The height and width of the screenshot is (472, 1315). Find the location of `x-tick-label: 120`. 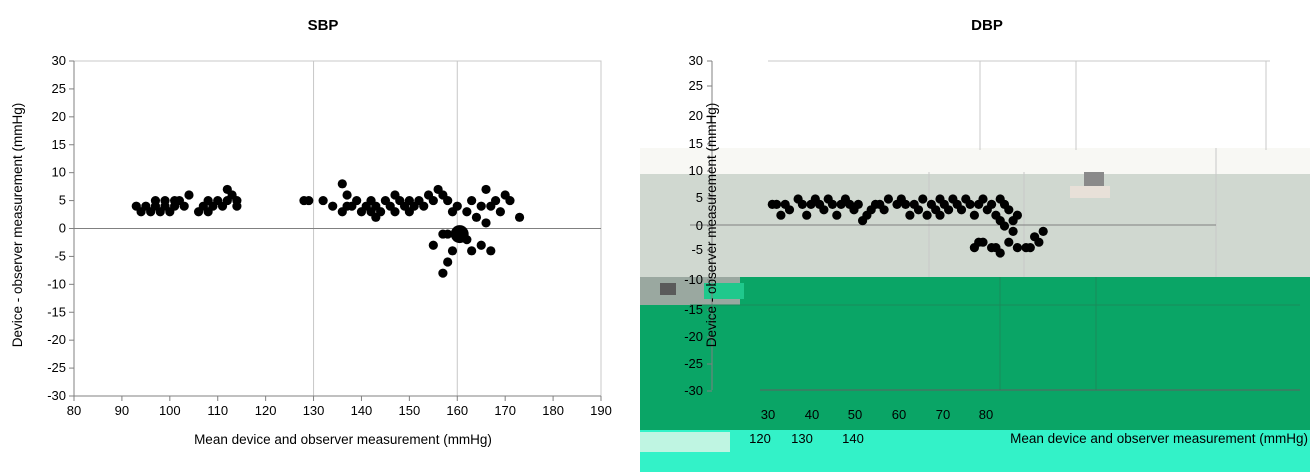

x-tick-label: 120 is located at coordinates (266, 410).